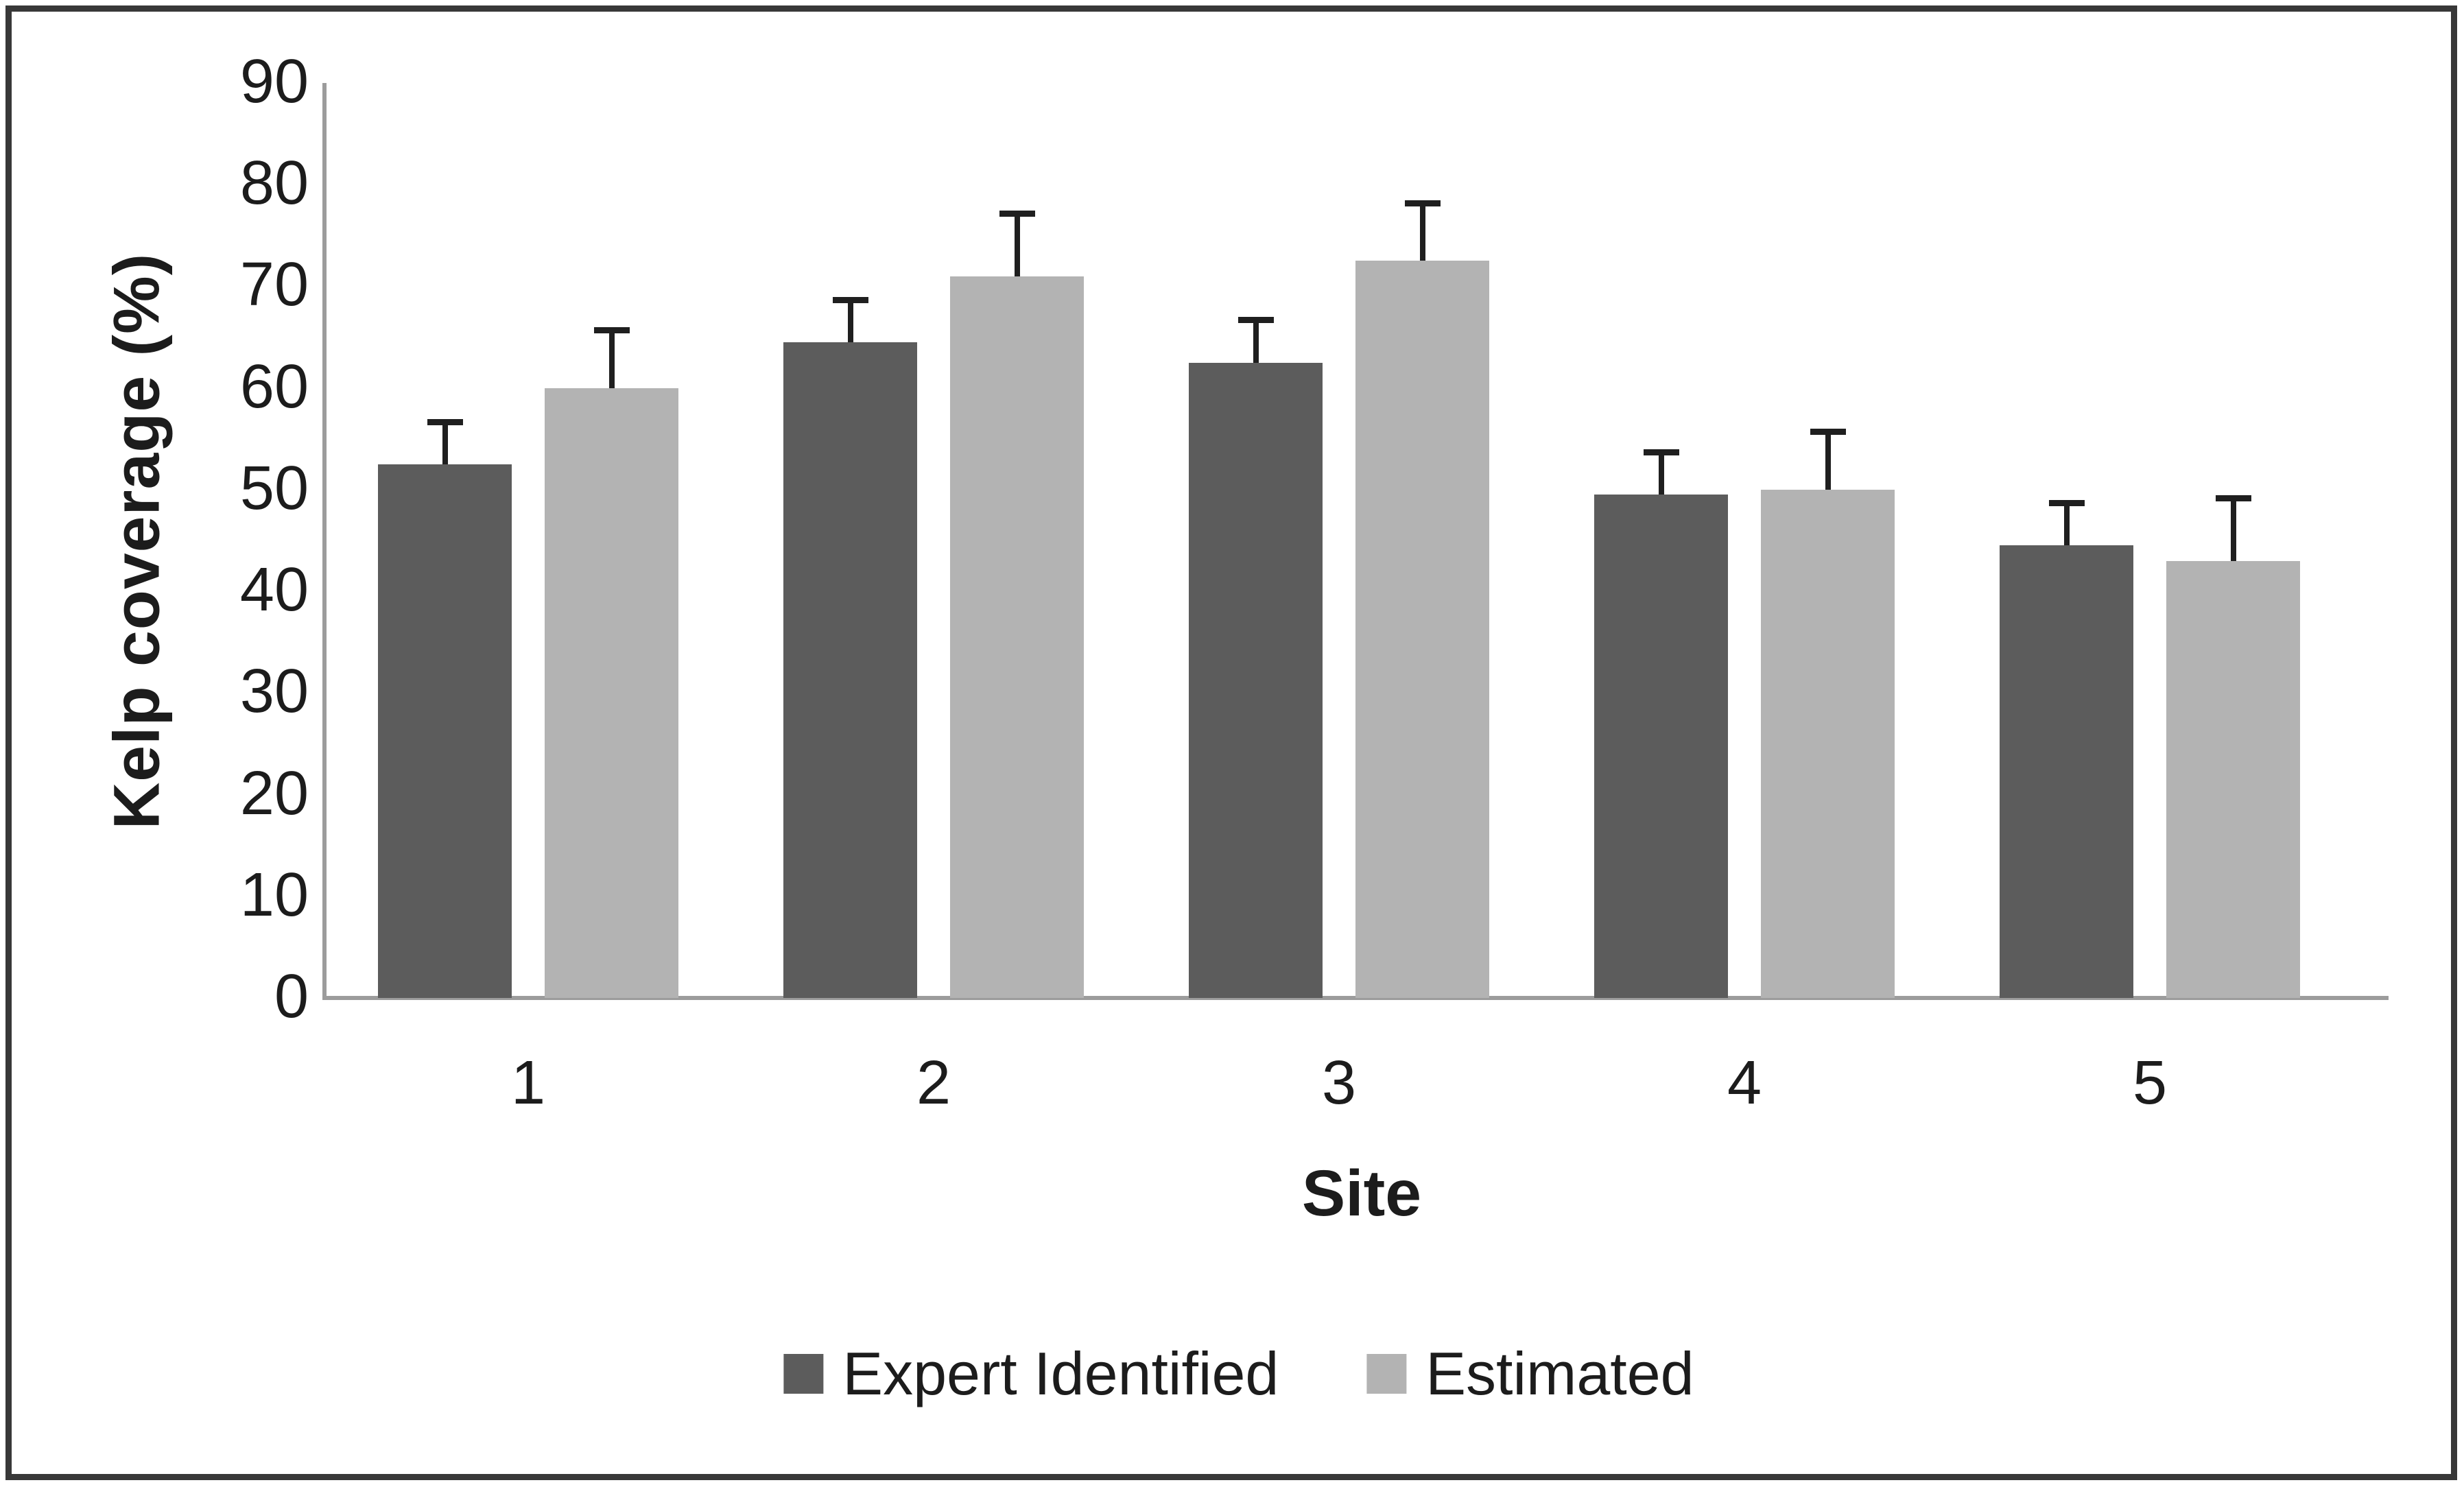 This screenshot has width=2464, height=1487. What do you see at coordinates (1017, 604) in the screenshot?
I see `bar-site-2-estimated` at bounding box center [1017, 604].